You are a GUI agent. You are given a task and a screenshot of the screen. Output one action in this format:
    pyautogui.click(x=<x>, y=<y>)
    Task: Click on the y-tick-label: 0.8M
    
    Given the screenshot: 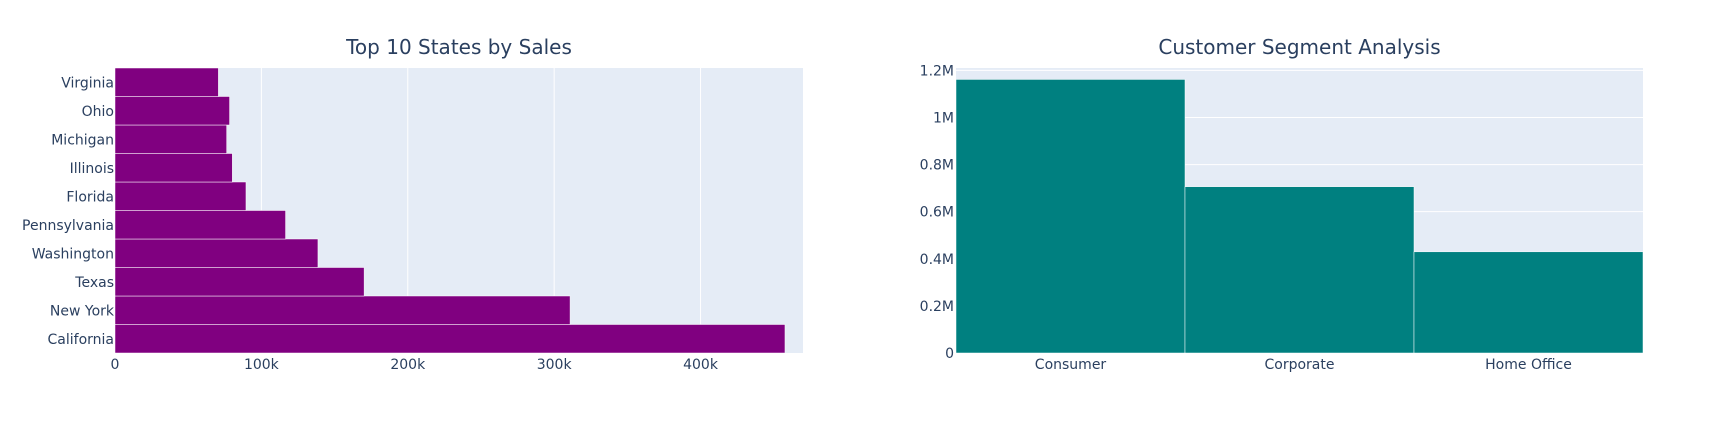 What is the action you would take?
    pyautogui.click(x=937, y=166)
    